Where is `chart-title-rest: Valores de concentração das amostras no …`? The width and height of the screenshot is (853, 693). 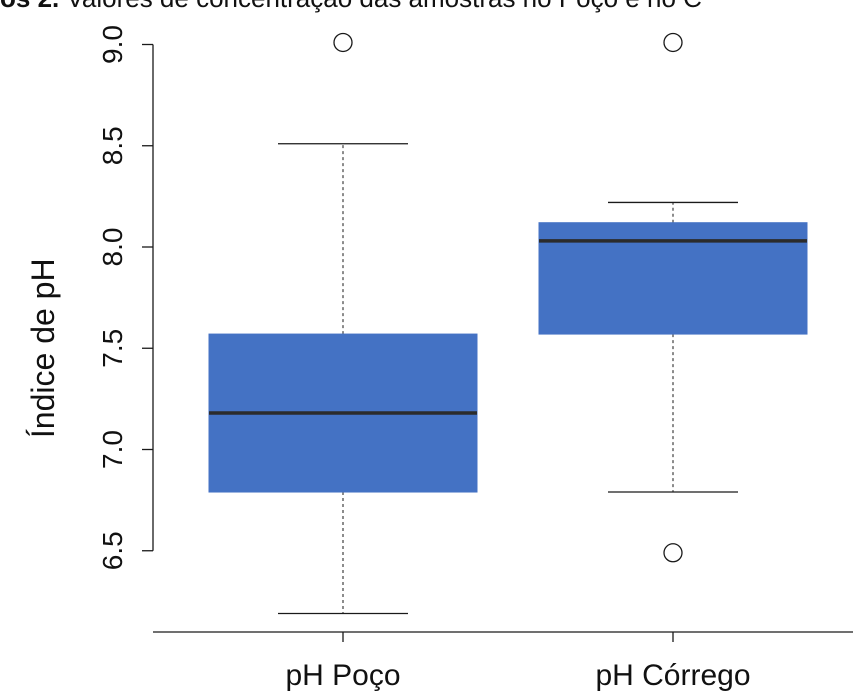
chart-title-rest: Valores de concentração das amostras no … is located at coordinates (380, 6).